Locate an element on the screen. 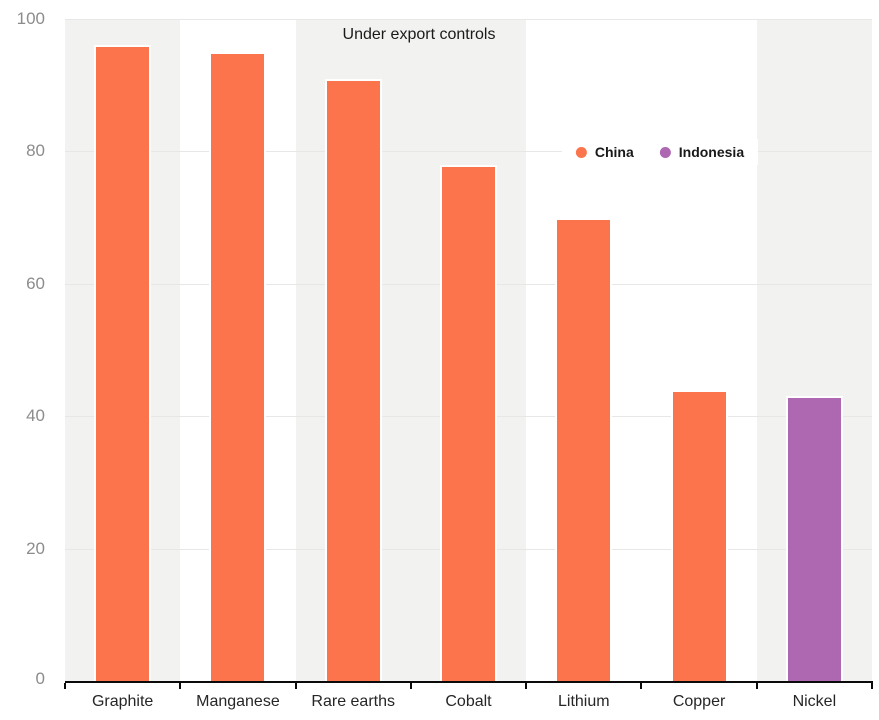 This screenshot has height=720, width=879. x-axis-line is located at coordinates (469, 682).